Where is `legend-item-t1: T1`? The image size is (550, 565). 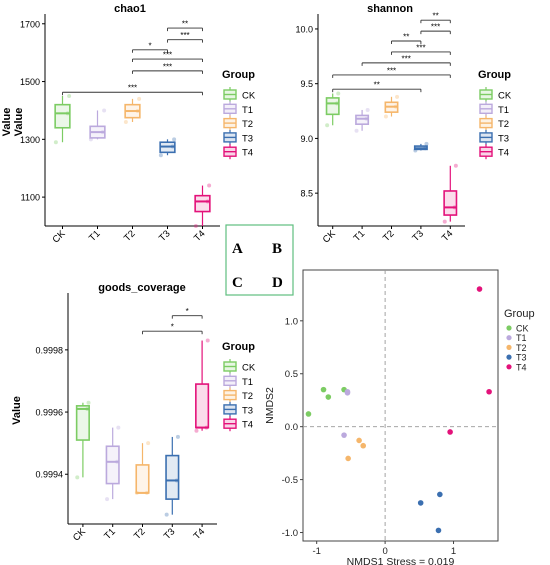 legend-item-t1: T1 is located at coordinates (516, 338).